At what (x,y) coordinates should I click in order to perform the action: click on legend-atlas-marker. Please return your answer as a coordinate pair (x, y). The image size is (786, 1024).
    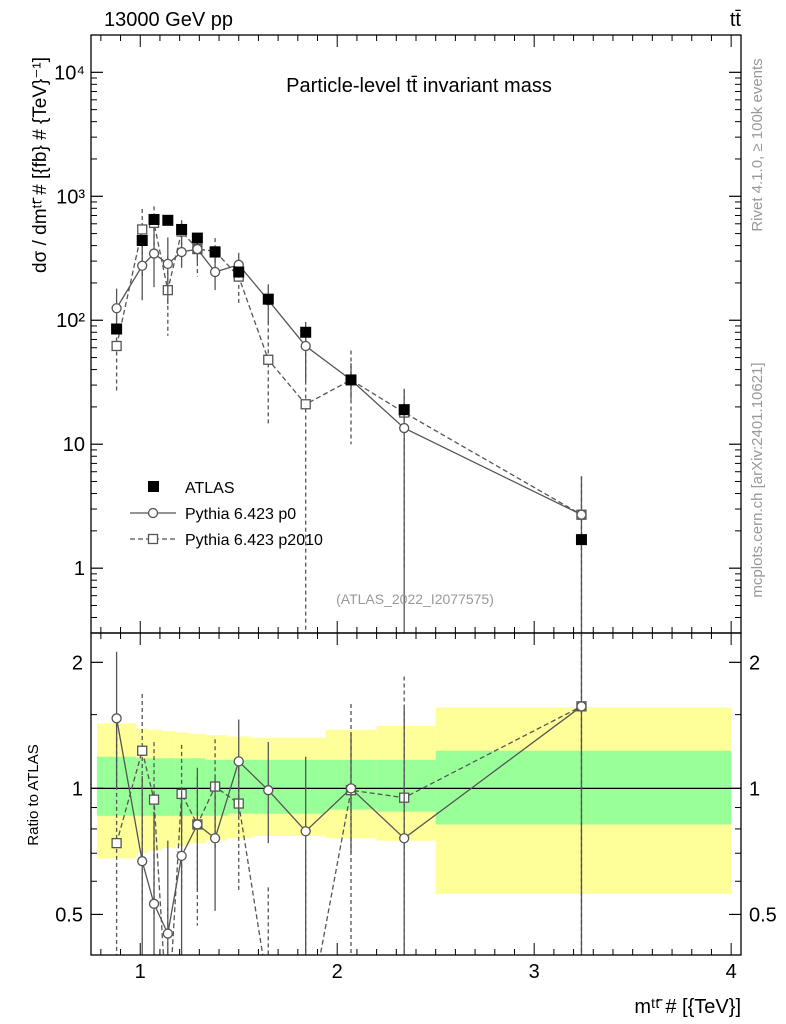
    Looking at the image, I should click on (153, 486).